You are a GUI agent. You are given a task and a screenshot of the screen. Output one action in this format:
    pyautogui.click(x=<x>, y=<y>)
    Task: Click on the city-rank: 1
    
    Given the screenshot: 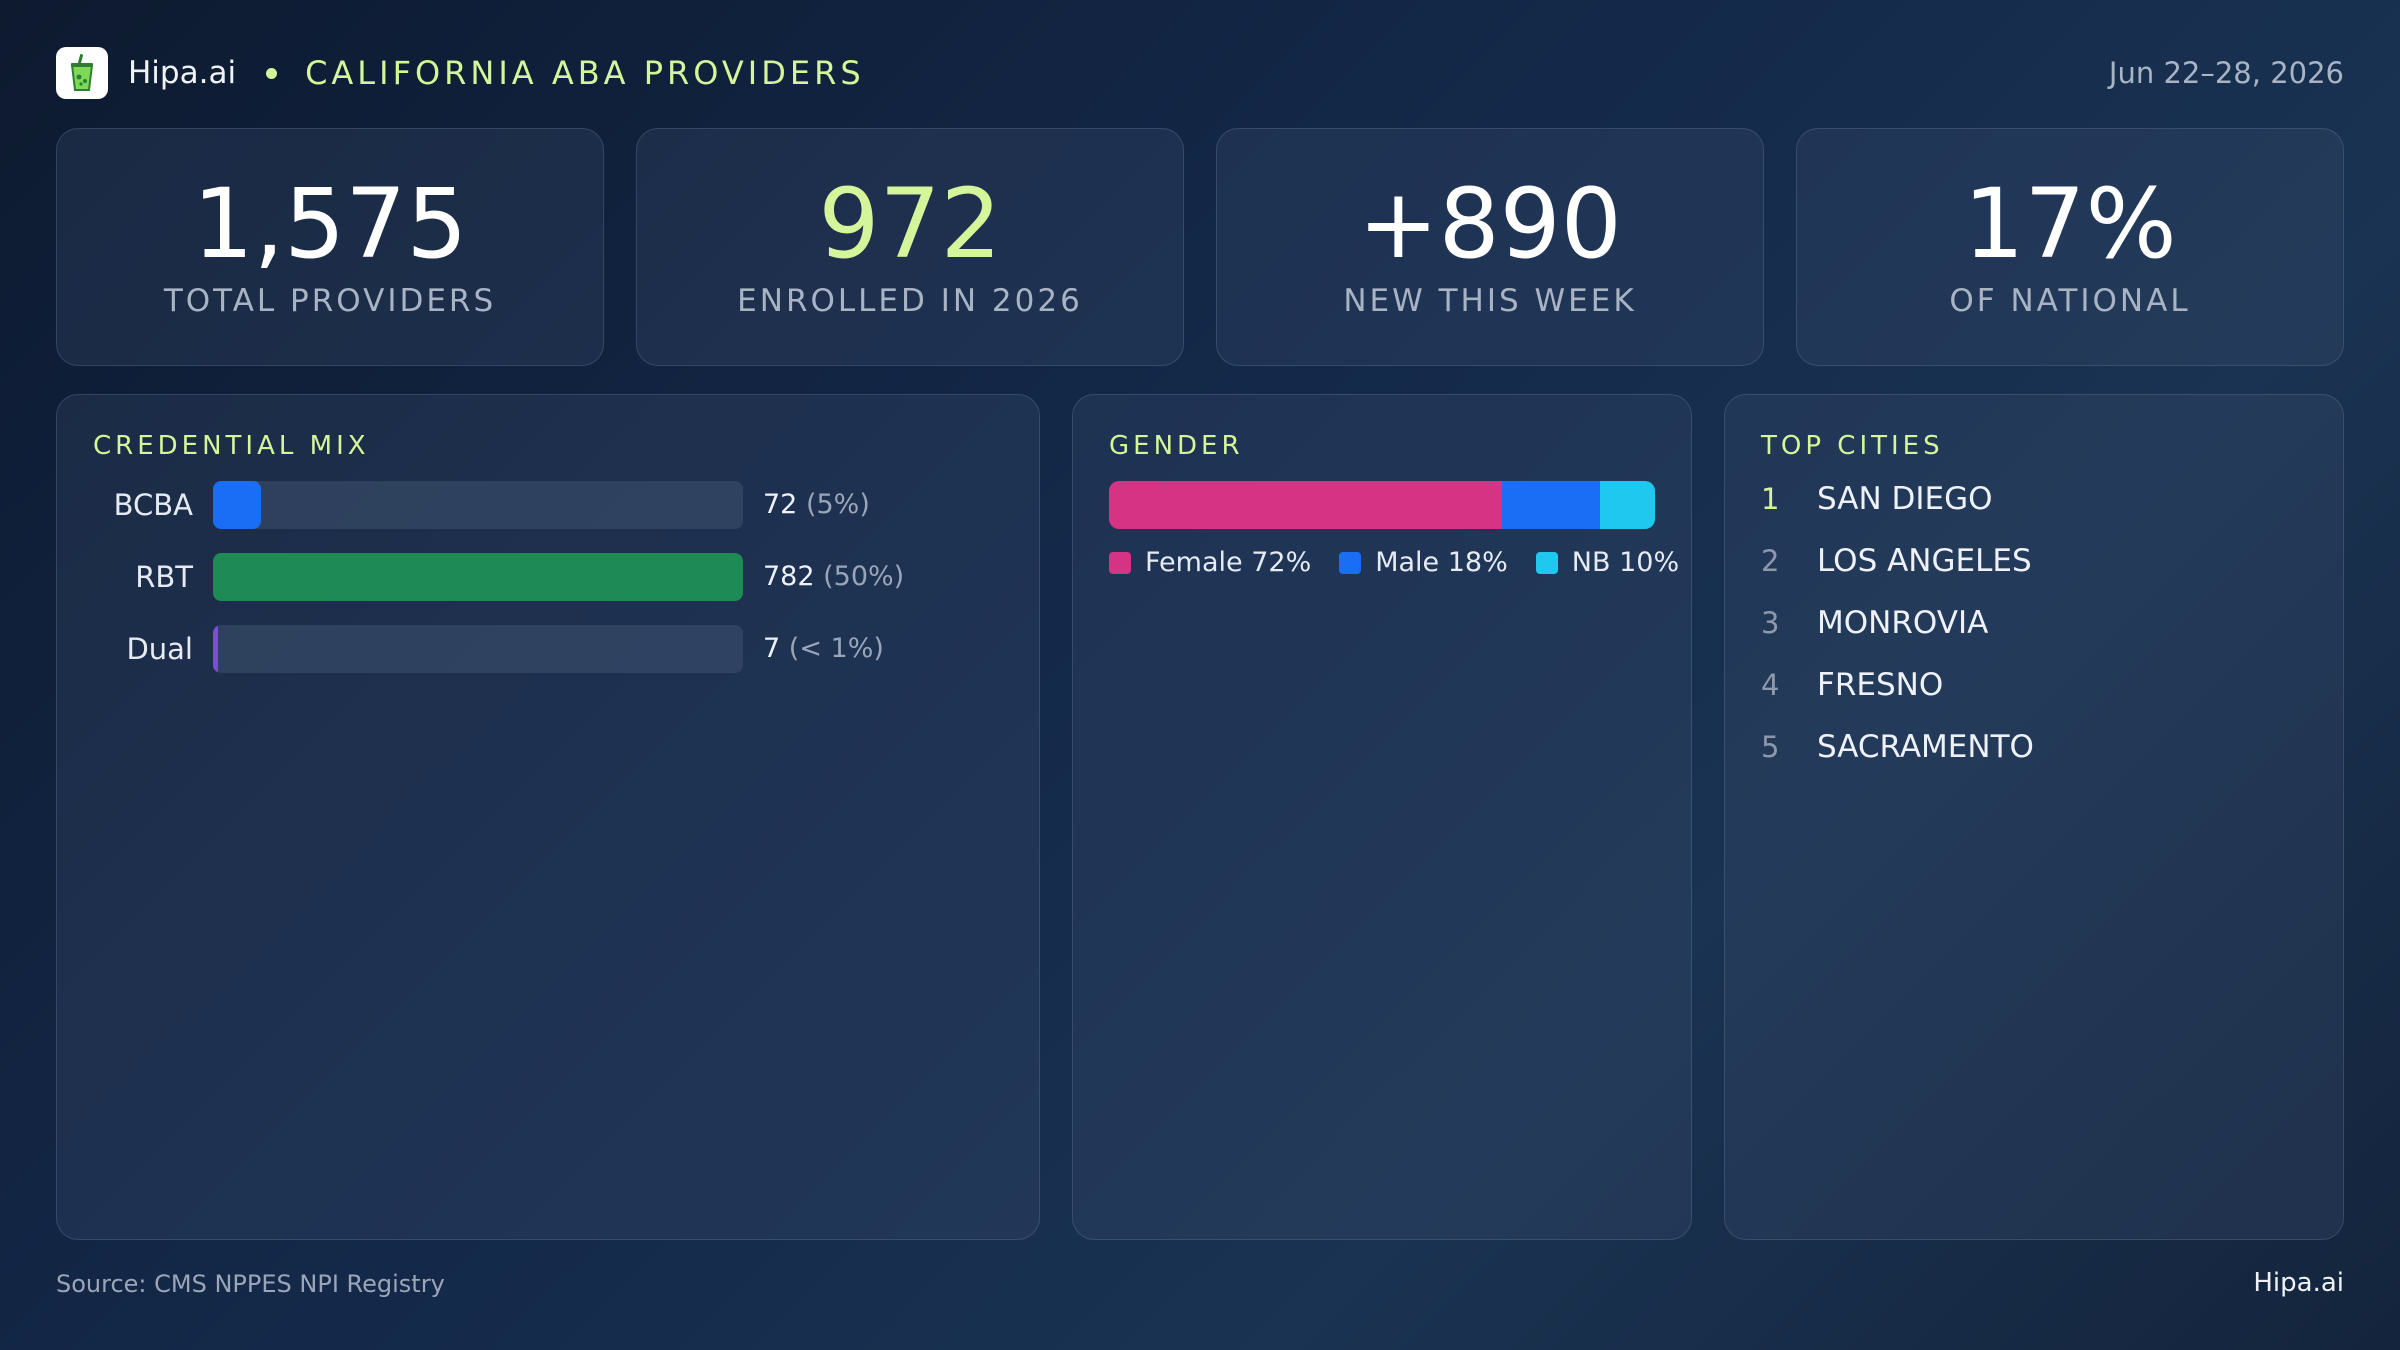 What is the action you would take?
    pyautogui.click(x=1770, y=499)
    